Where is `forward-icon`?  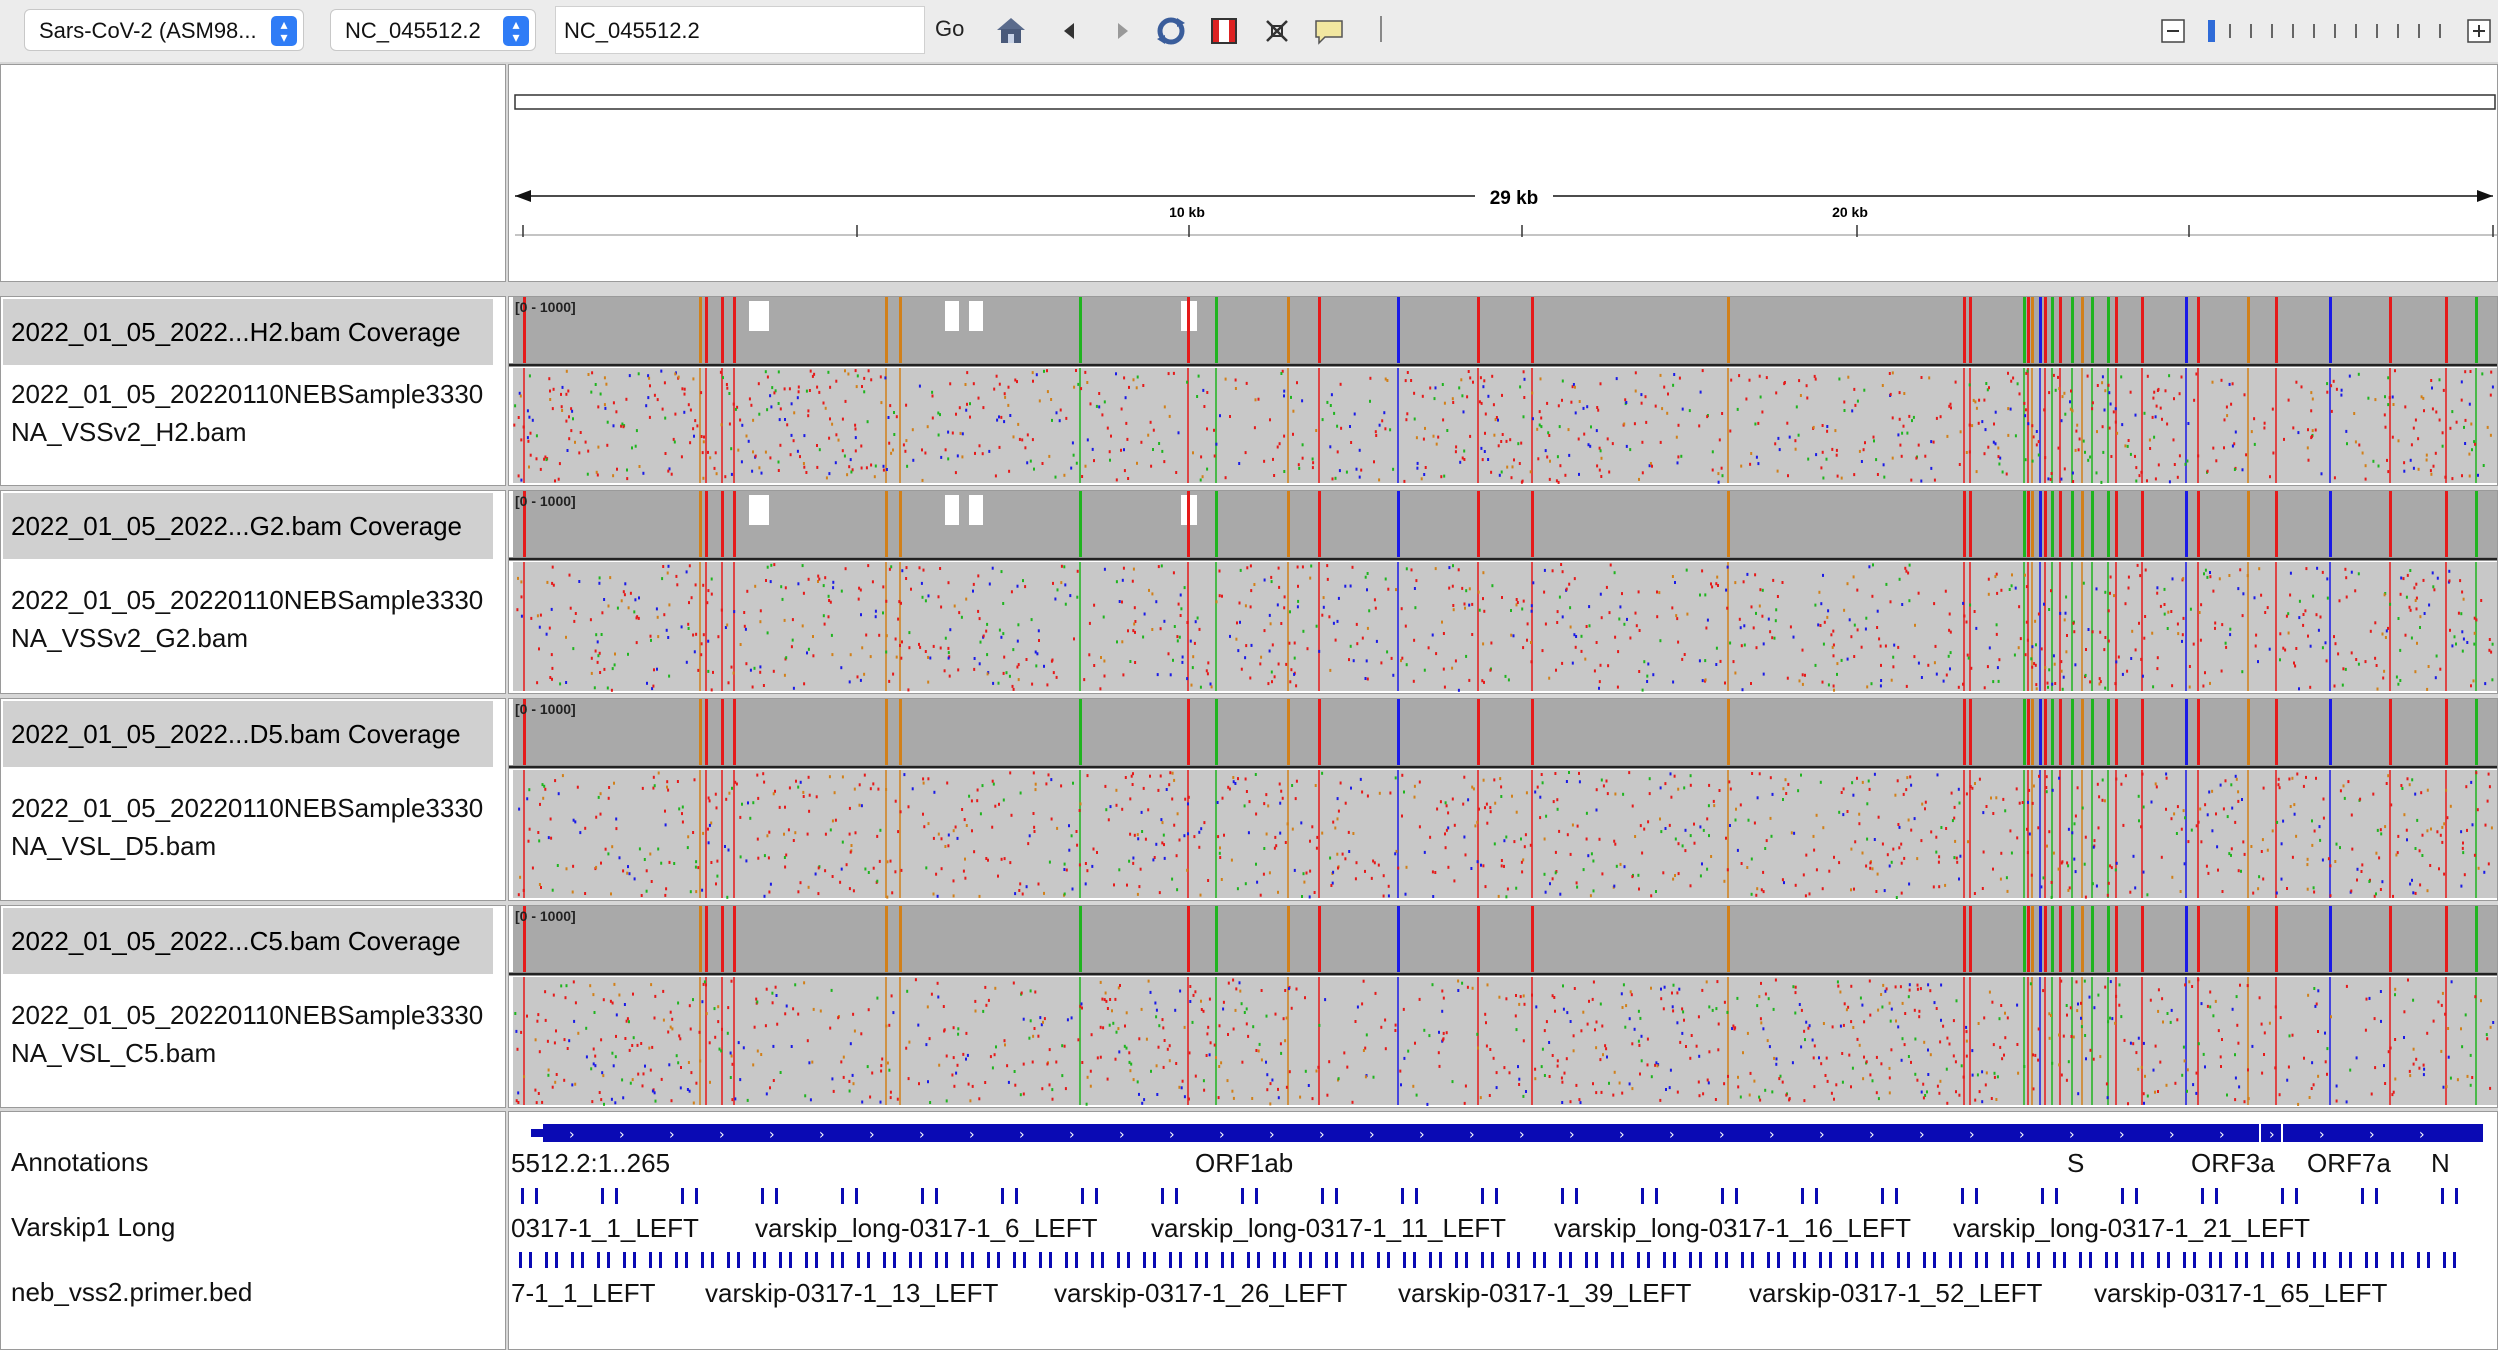 forward-icon is located at coordinates (1122, 31).